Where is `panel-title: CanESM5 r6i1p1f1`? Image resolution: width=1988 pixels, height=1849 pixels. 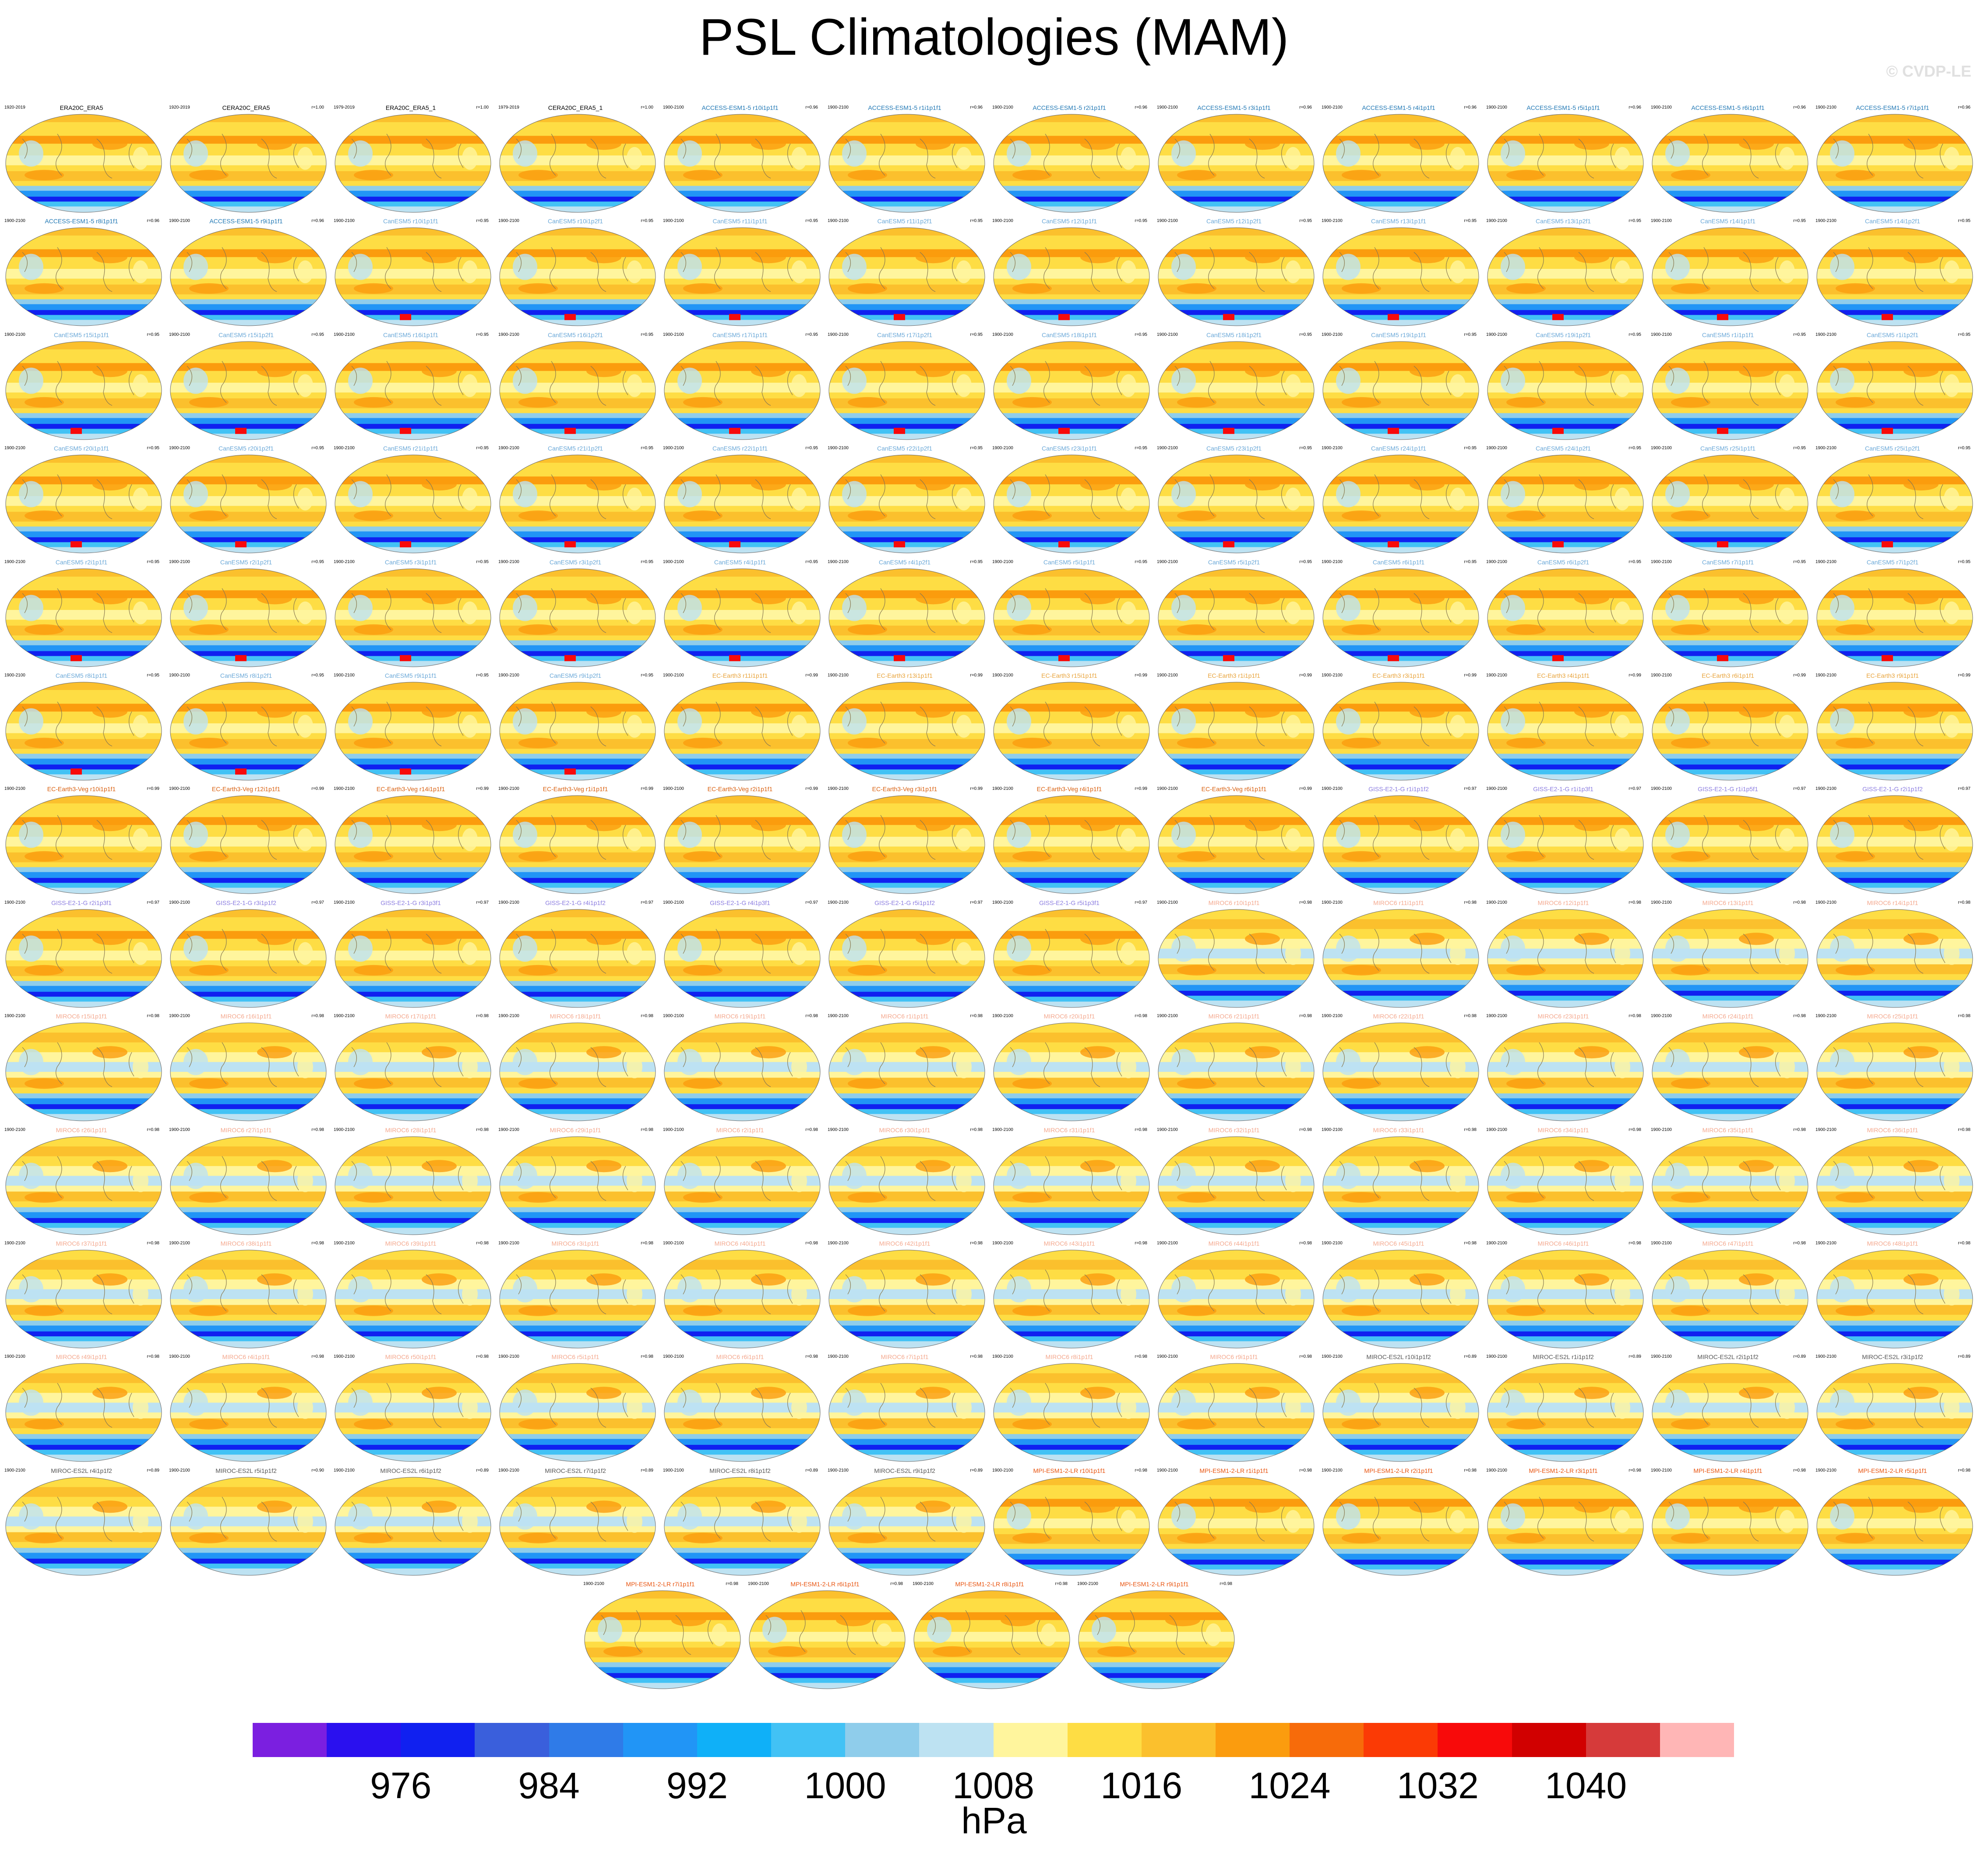
panel-title: CanESM5 r6i1p1f1 is located at coordinates (1398, 562).